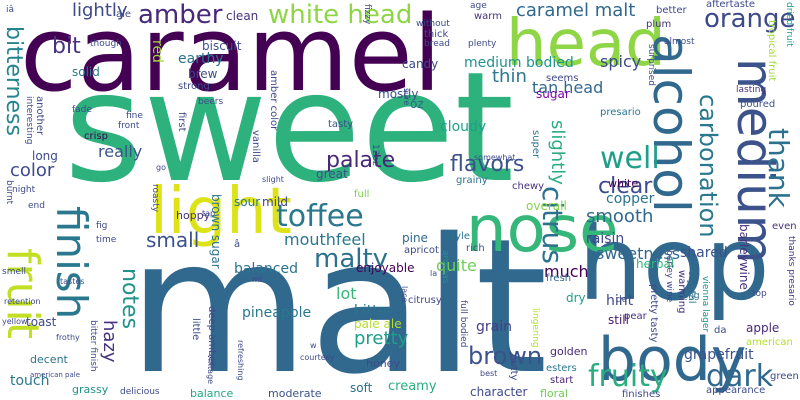 The width and height of the screenshot is (800, 400). I want to click on word-tan-head: tan head, so click(568, 87).